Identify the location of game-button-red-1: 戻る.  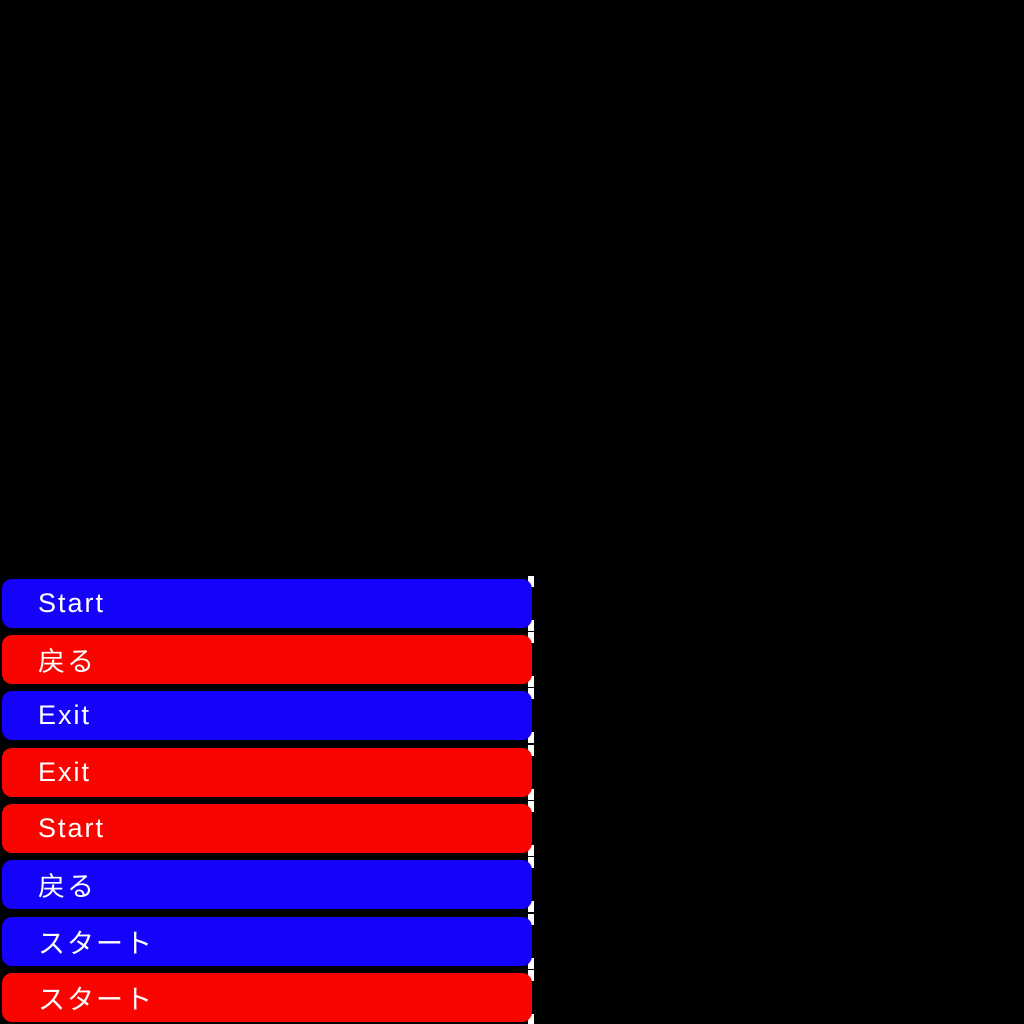
(267, 659).